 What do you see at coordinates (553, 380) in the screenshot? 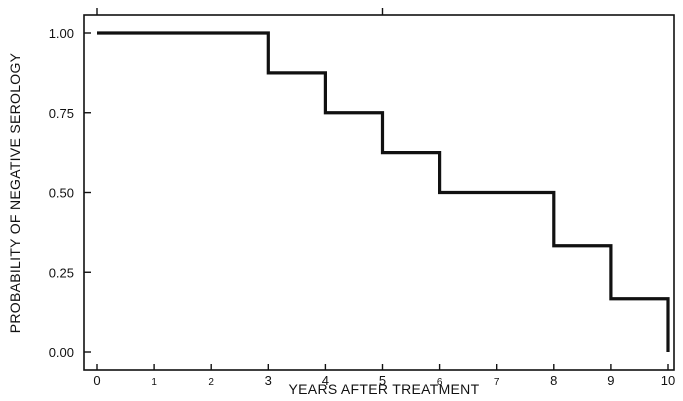
I see `x-tick-label: 8` at bounding box center [553, 380].